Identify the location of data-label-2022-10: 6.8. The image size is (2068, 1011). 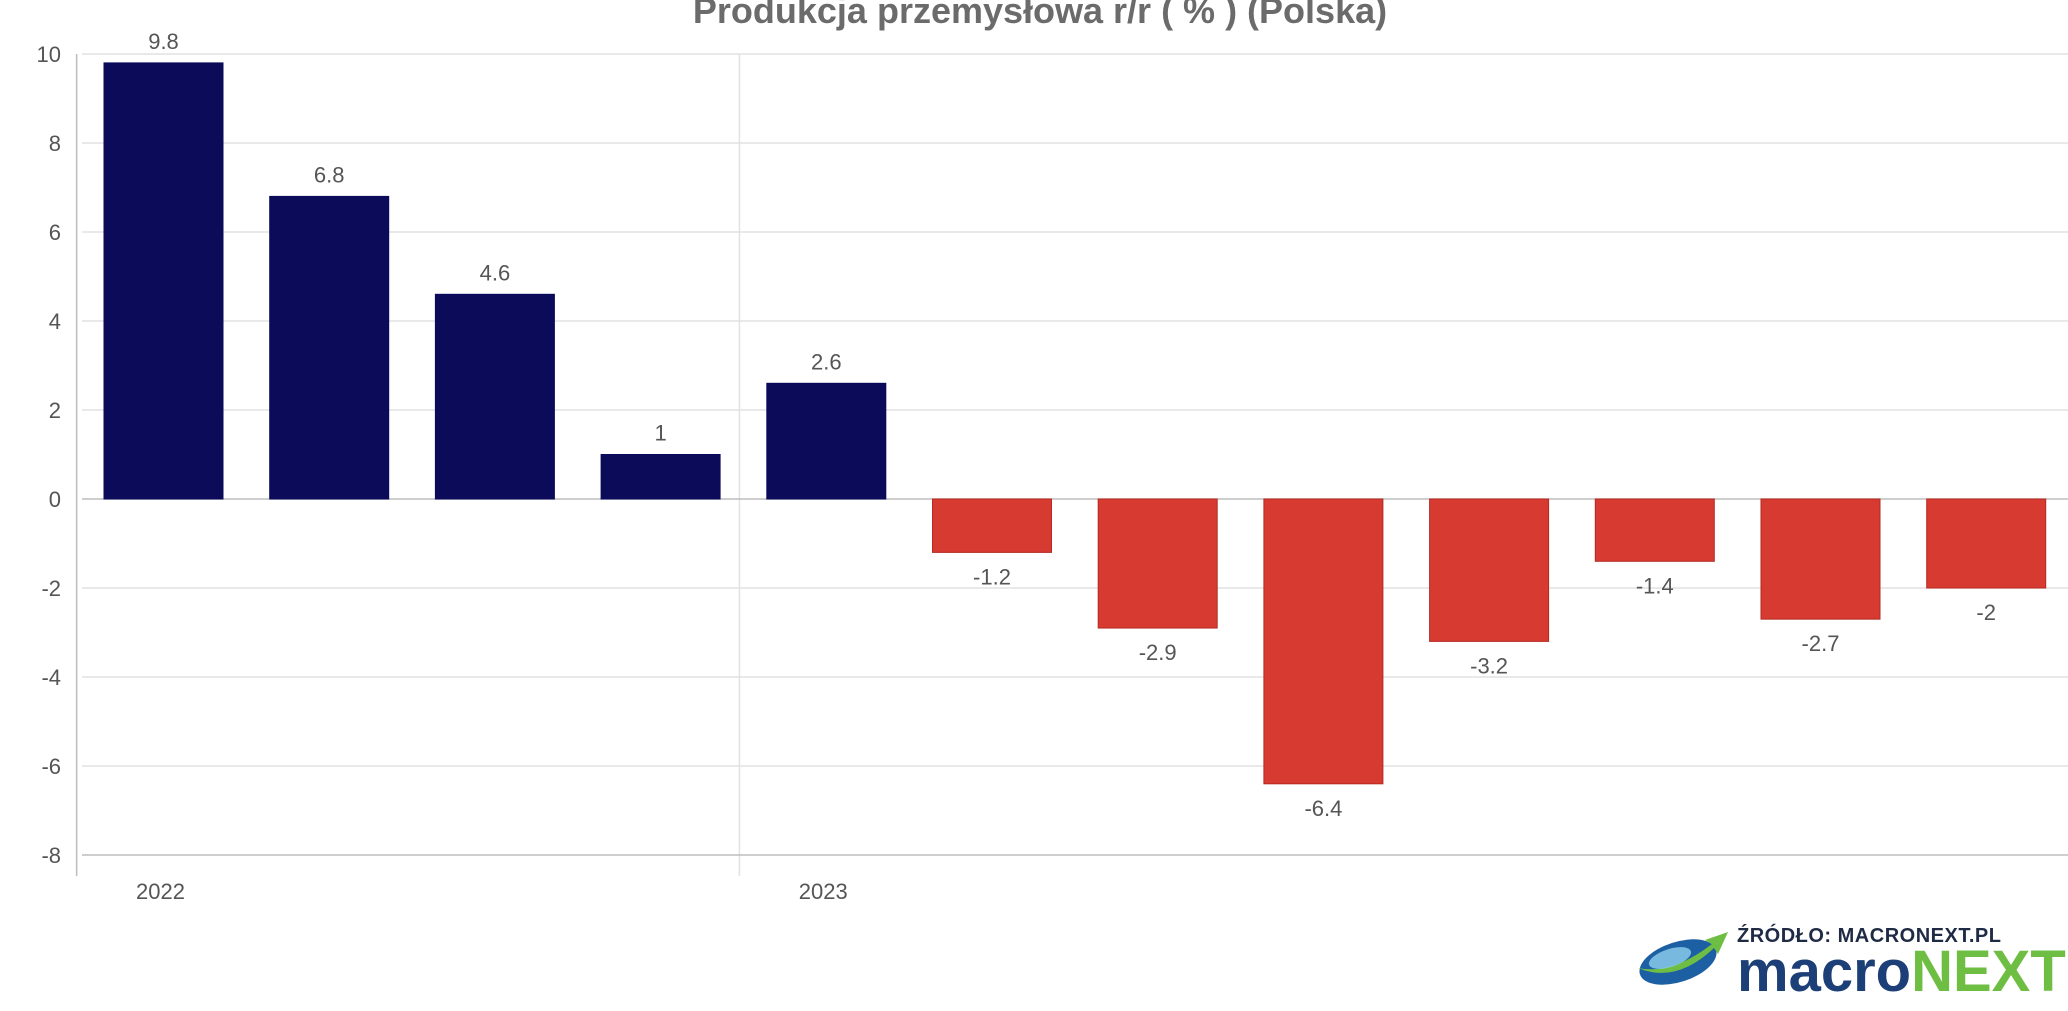
(329, 174).